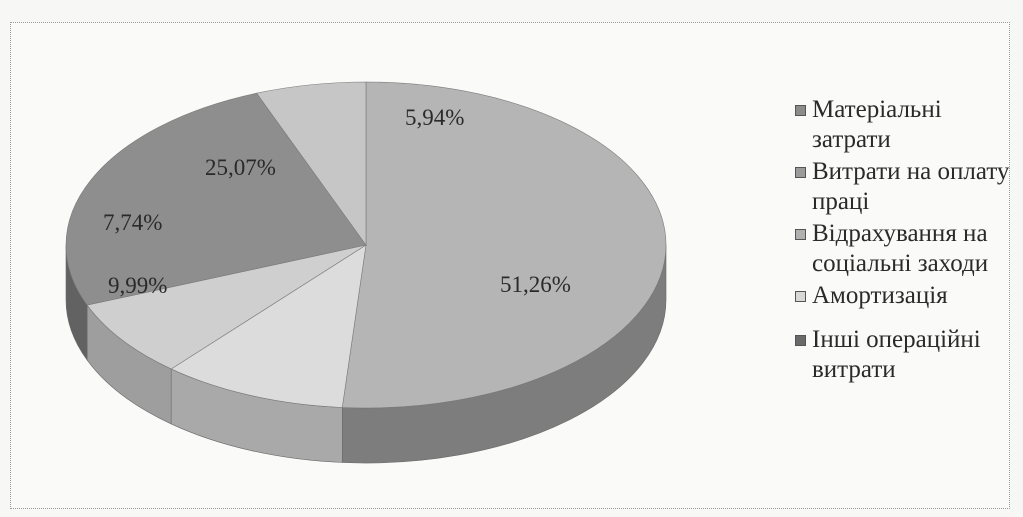 The image size is (1023, 517). What do you see at coordinates (896, 354) in the screenshot?
I see `legend-label: Інші операційні витрати` at bounding box center [896, 354].